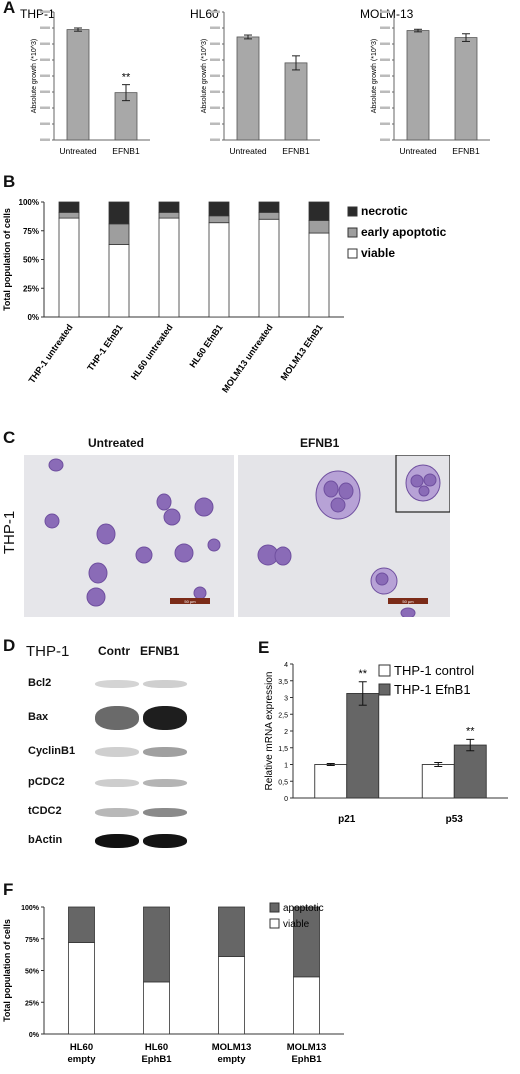  What do you see at coordinates (286, 766) in the screenshot?
I see `y-tick-label: 1` at bounding box center [286, 766].